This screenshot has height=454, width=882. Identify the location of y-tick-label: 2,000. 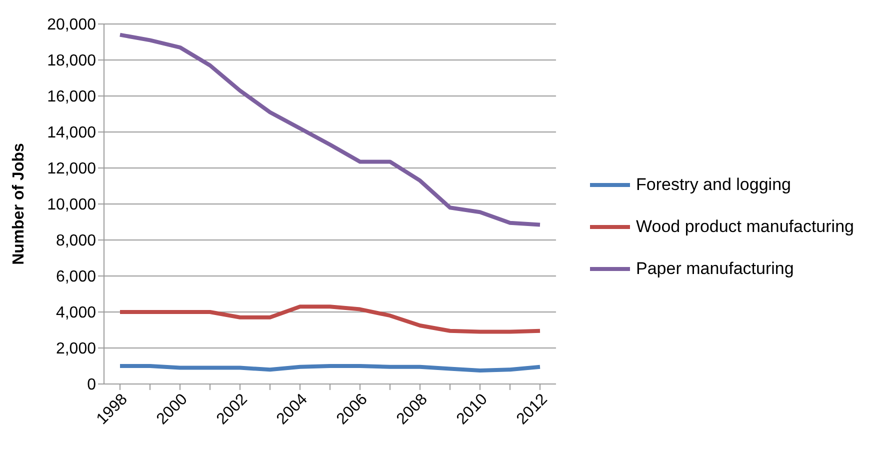
(76, 349).